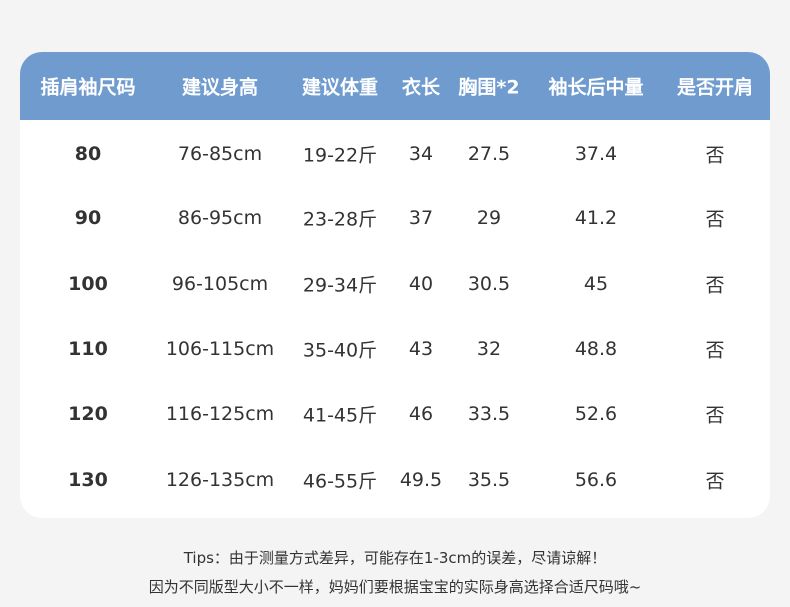  I want to click on table-cell: 30.5, so click(489, 284).